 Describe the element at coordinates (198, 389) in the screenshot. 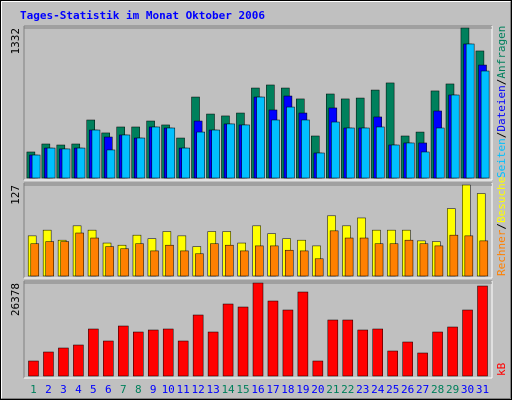

I see `x-tick-label: 12` at that location.